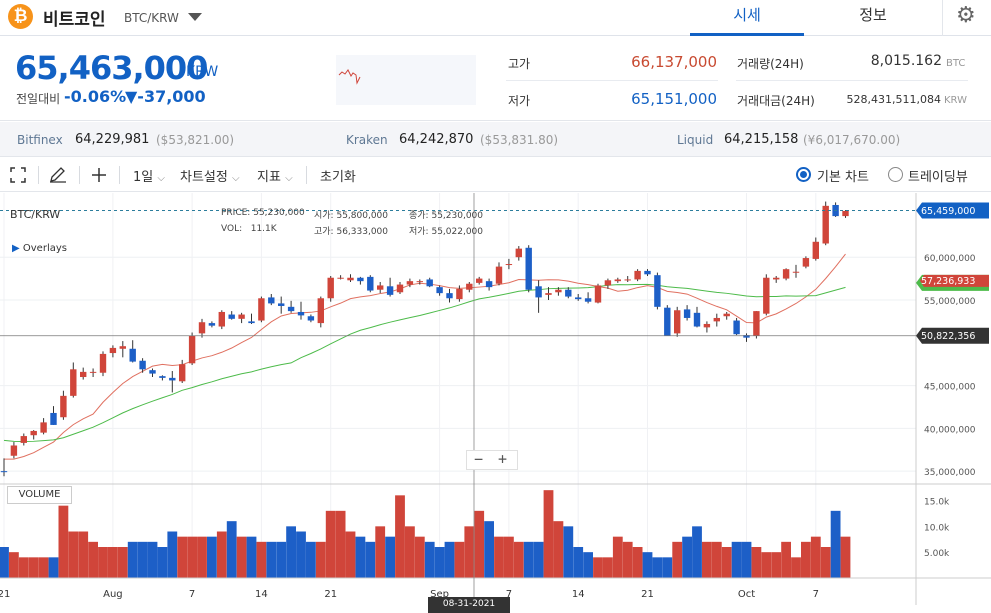  I want to click on tab-price: 시세, so click(747, 18).